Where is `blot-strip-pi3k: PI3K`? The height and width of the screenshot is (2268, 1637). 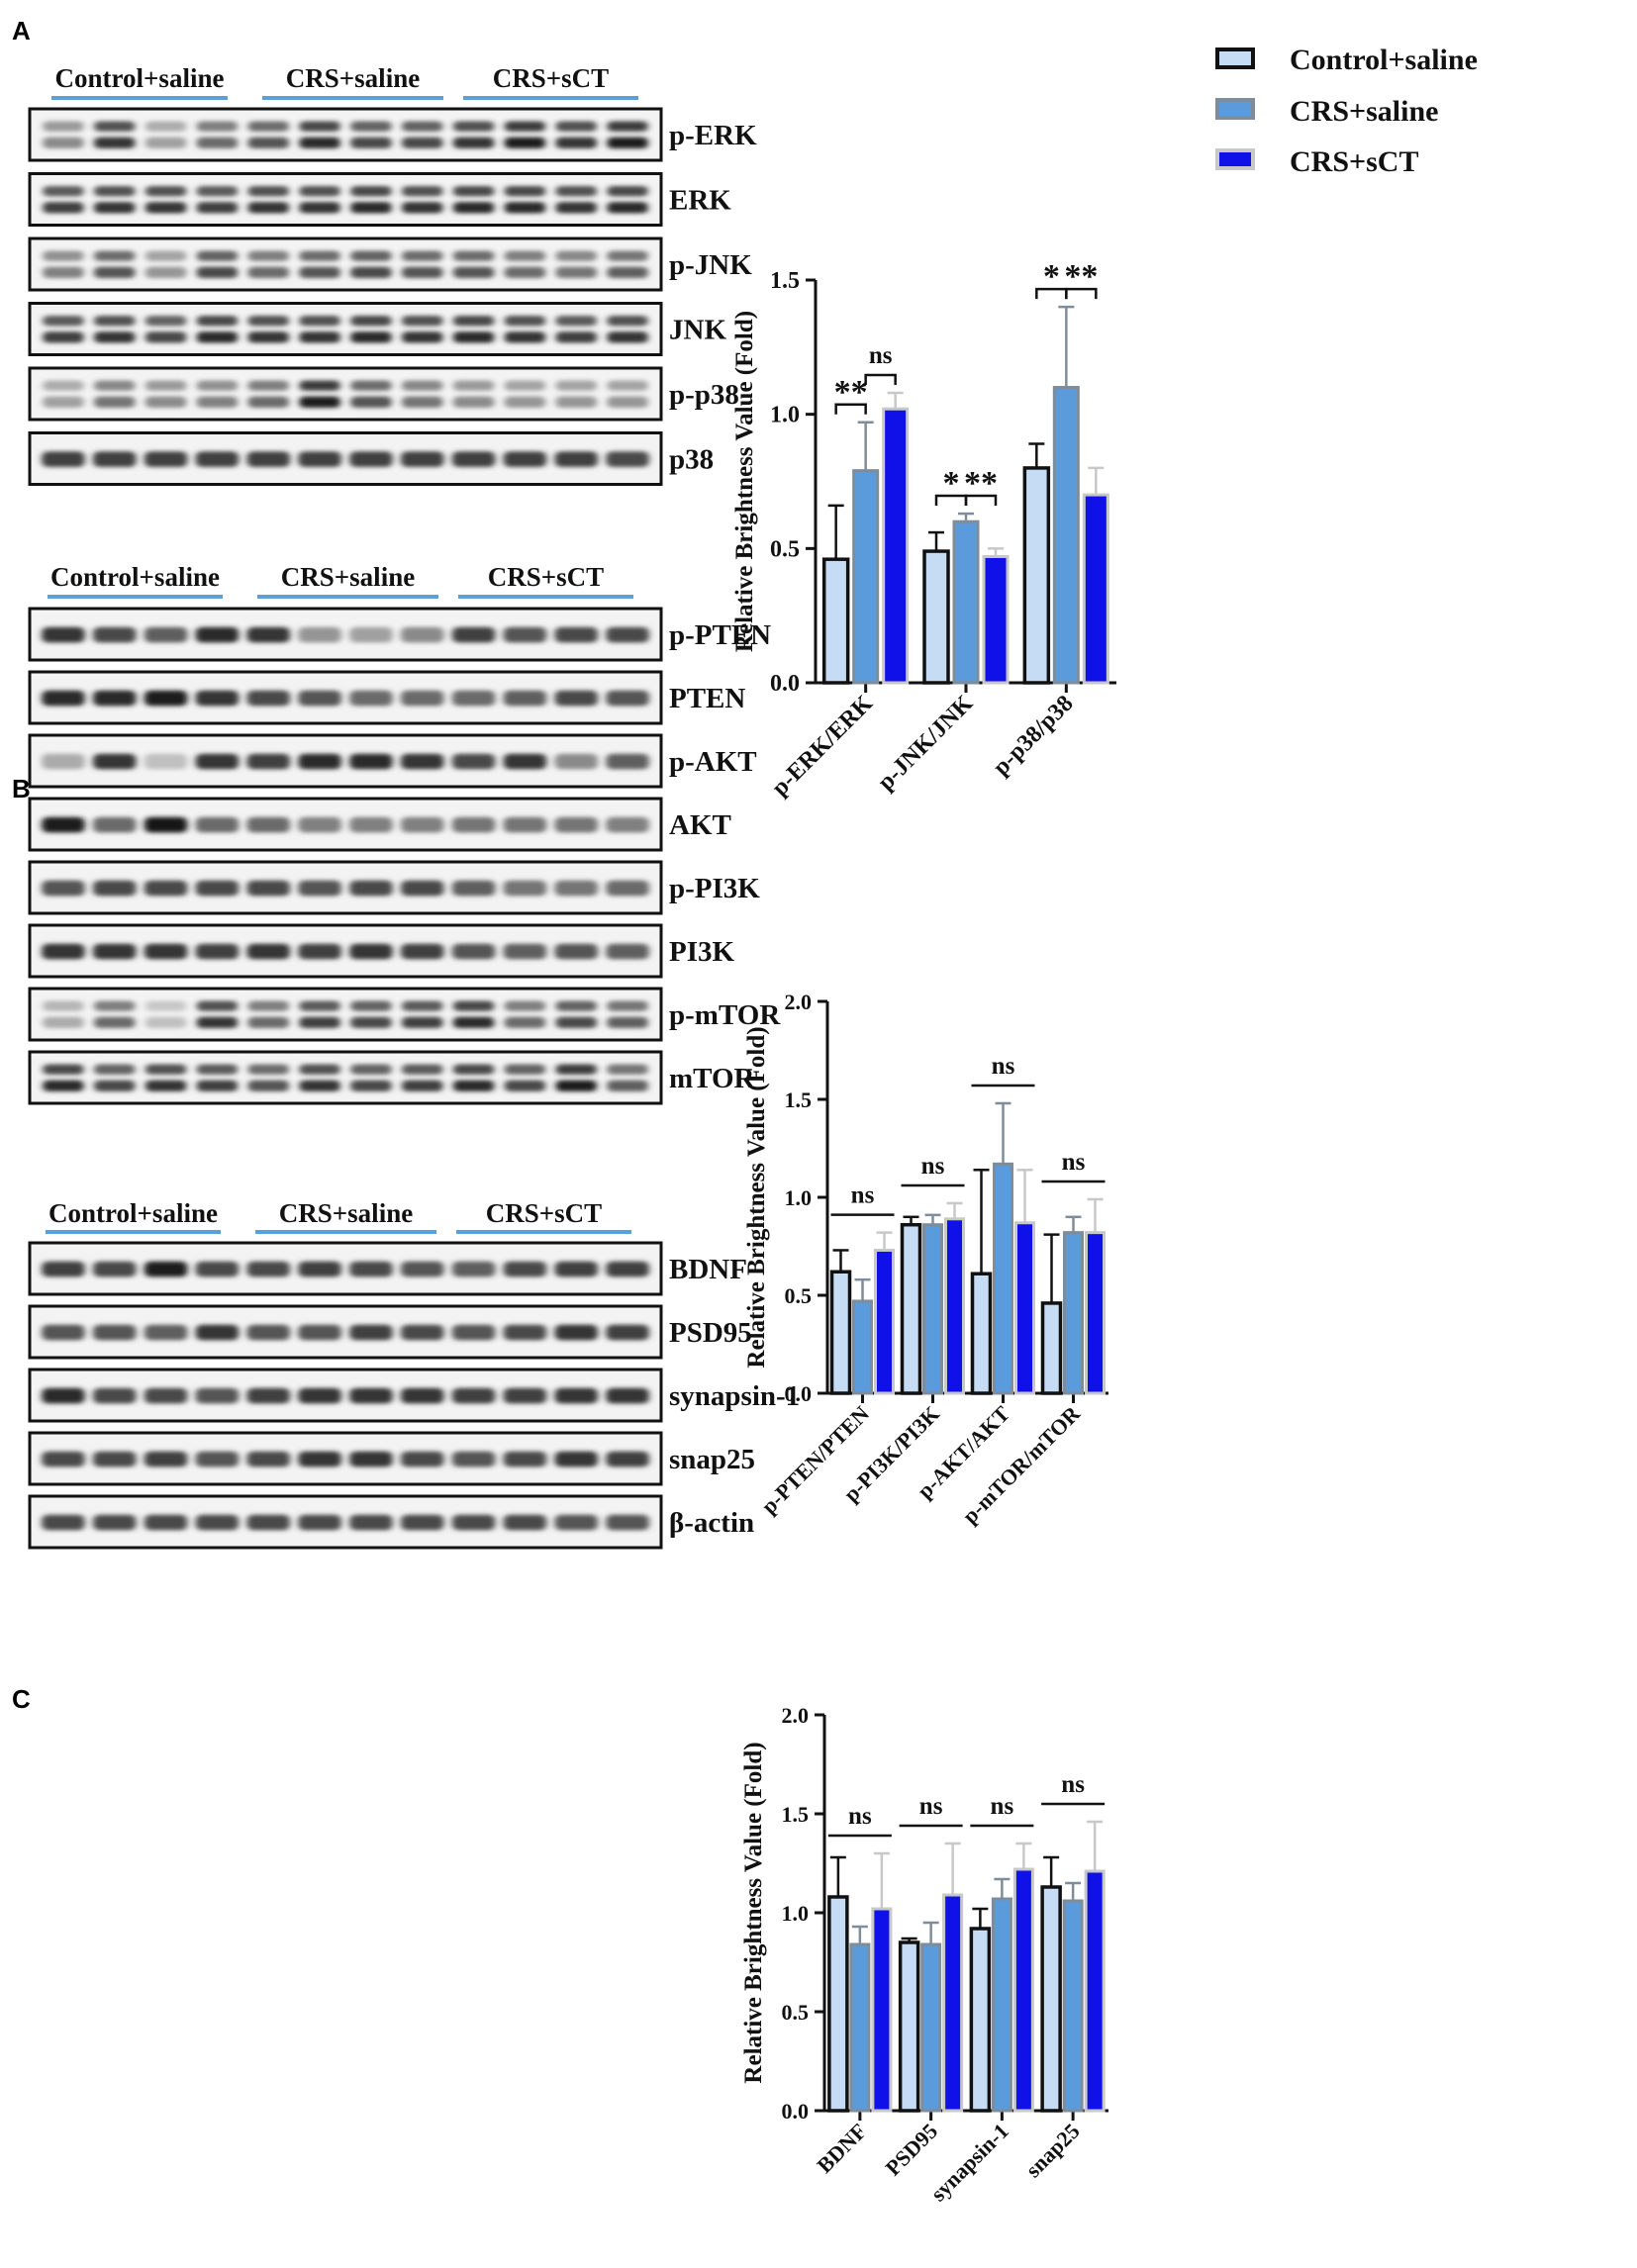
blot-strip-pi3k: PI3K is located at coordinates (381, 951).